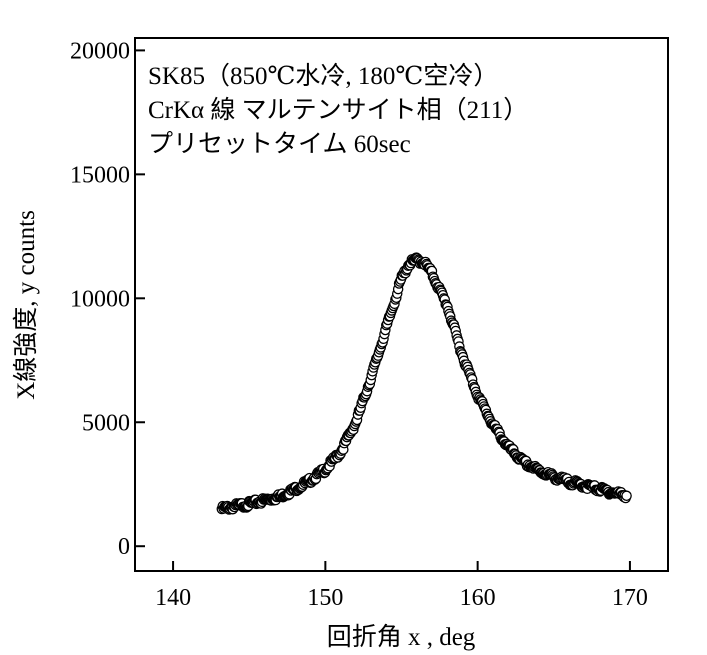 The height and width of the screenshot is (655, 707). Describe the element at coordinates (279, 144) in the screenshot. I see `annotation-line-3: プリセットタイム 60sec` at that location.